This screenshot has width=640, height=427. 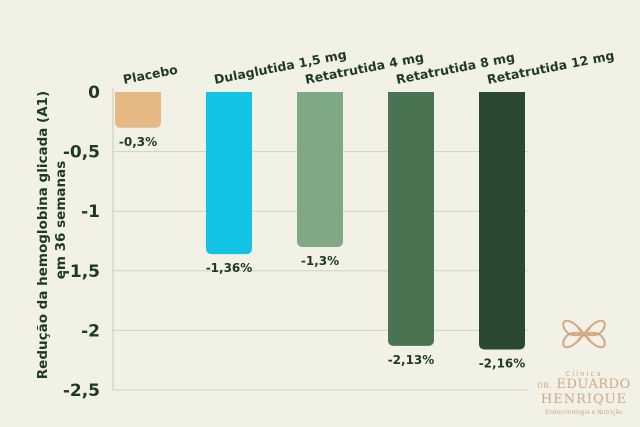 I want to click on data-label: -1,36%, so click(x=229, y=268).